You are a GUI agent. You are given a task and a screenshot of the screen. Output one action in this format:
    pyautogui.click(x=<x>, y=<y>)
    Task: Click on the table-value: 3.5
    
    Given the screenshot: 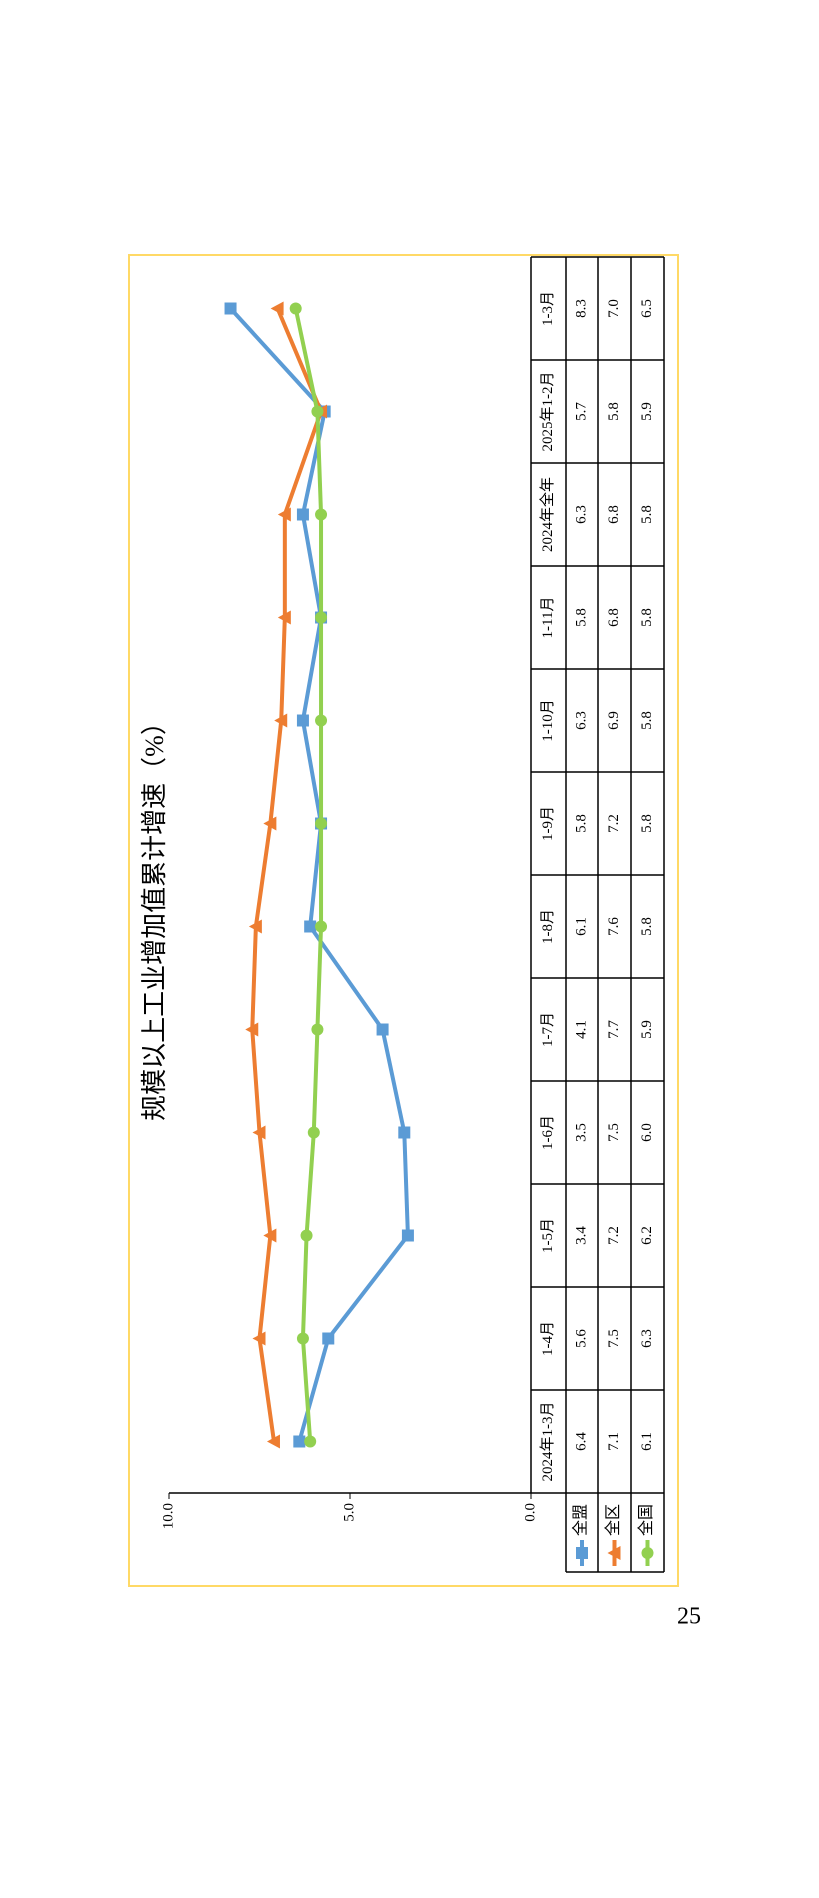 What is the action you would take?
    pyautogui.click(x=581, y=1132)
    